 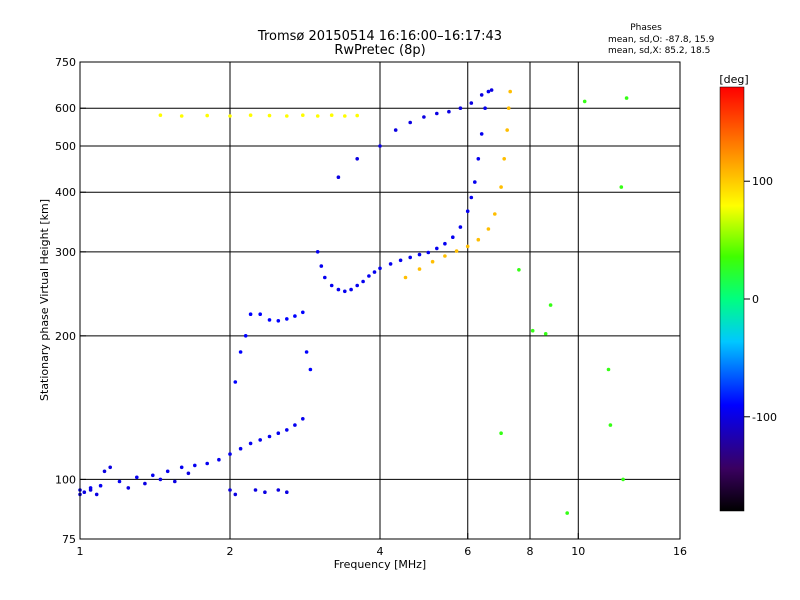 What do you see at coordinates (733, 79) in the screenshot?
I see `colorbar-unit-label: [deg]` at bounding box center [733, 79].